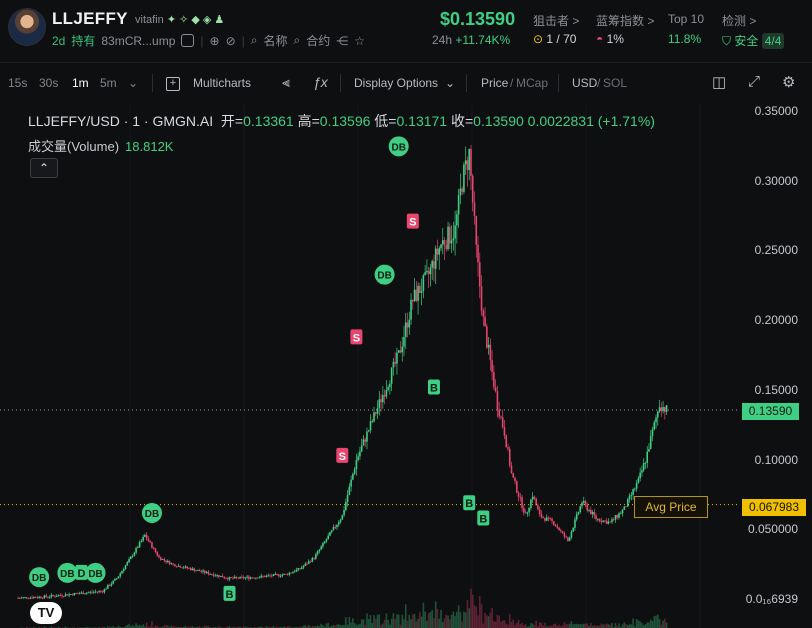 The width and height of the screenshot is (812, 628). I want to click on sol-toggle: SOL, so click(615, 83).